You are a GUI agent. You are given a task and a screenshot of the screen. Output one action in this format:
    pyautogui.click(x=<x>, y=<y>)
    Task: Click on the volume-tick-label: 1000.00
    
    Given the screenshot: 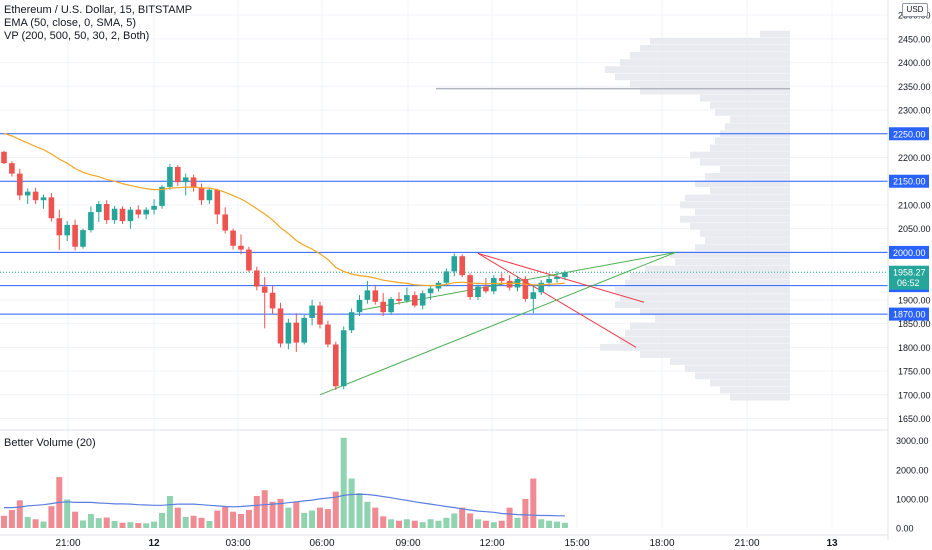 What is the action you would take?
    pyautogui.click(x=912, y=499)
    